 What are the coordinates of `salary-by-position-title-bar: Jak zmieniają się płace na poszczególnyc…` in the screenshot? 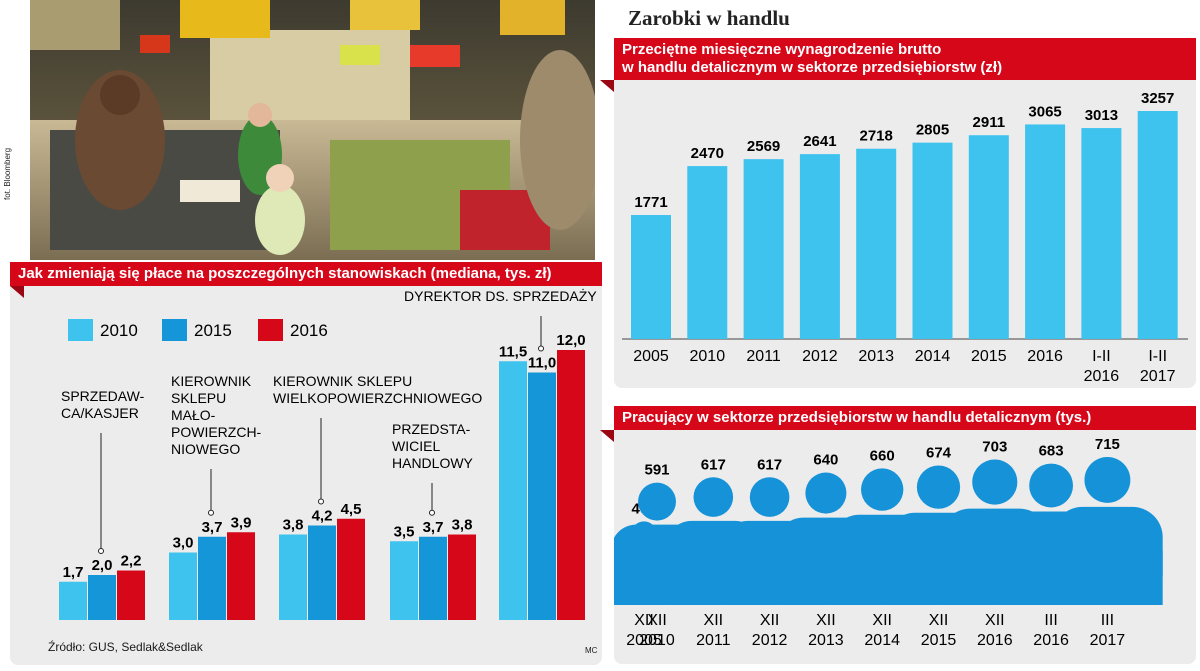 It's located at (306, 274).